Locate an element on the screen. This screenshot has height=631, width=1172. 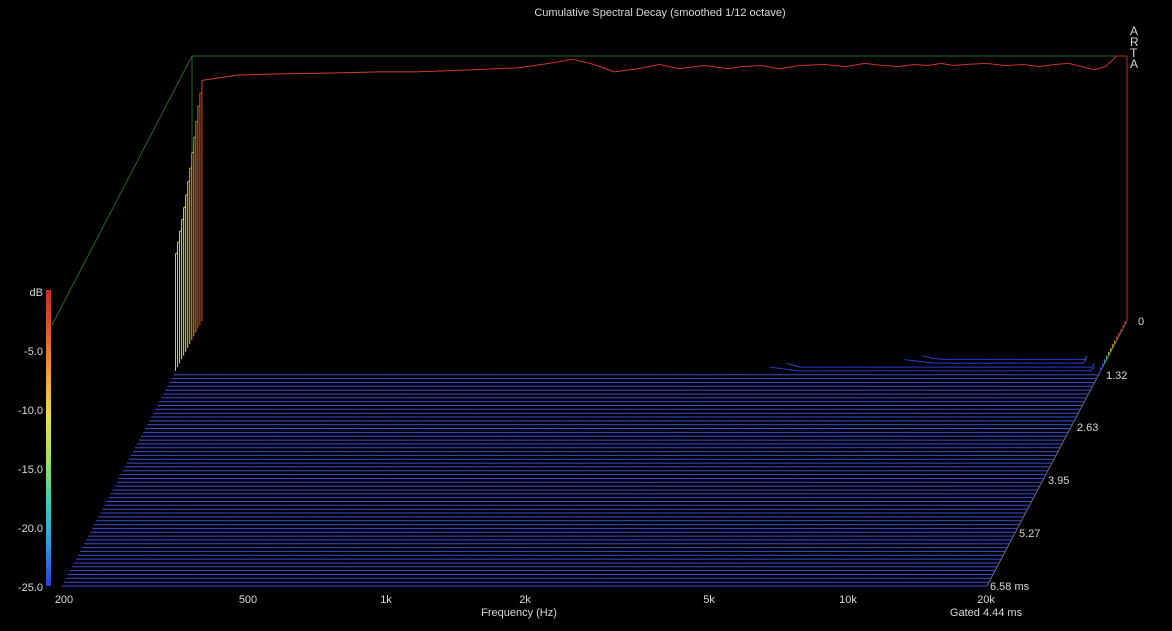
db-tick-label: -10.0 is located at coordinates (30, 411).